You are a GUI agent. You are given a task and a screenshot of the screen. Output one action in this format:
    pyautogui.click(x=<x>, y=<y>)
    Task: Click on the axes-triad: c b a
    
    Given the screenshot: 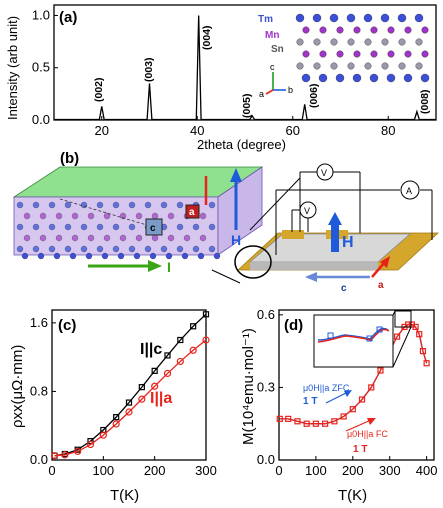 What is the action you would take?
    pyautogui.click(x=276, y=80)
    